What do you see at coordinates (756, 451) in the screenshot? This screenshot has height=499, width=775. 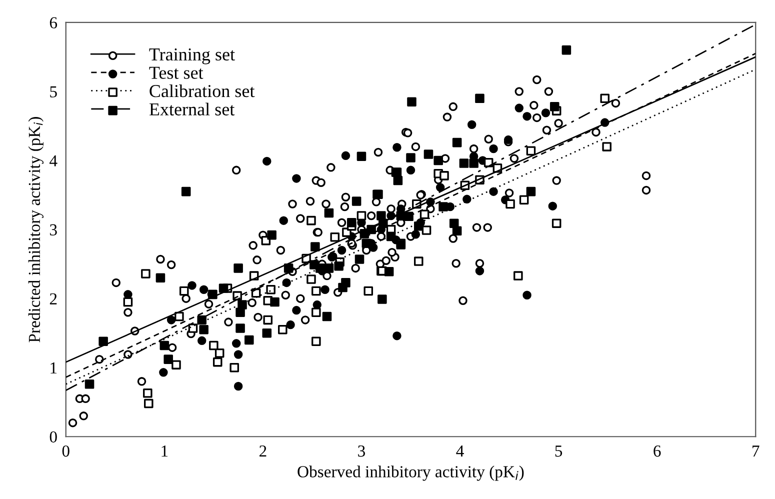 I see `x-tick-label: 7` at bounding box center [756, 451].